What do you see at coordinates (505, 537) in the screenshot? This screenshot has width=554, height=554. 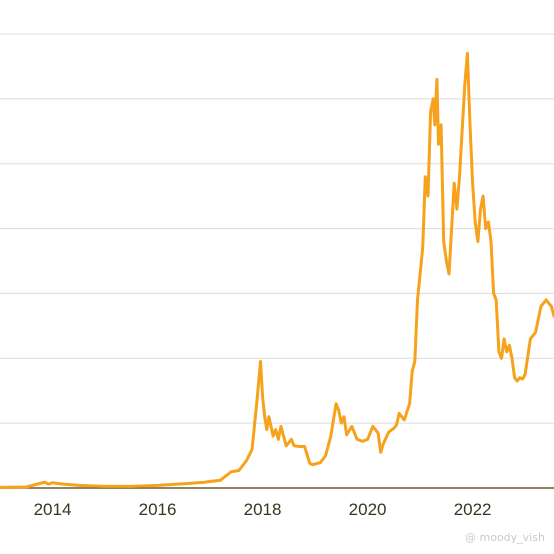 I see `watermark-text: @ moody_vish` at bounding box center [505, 537].